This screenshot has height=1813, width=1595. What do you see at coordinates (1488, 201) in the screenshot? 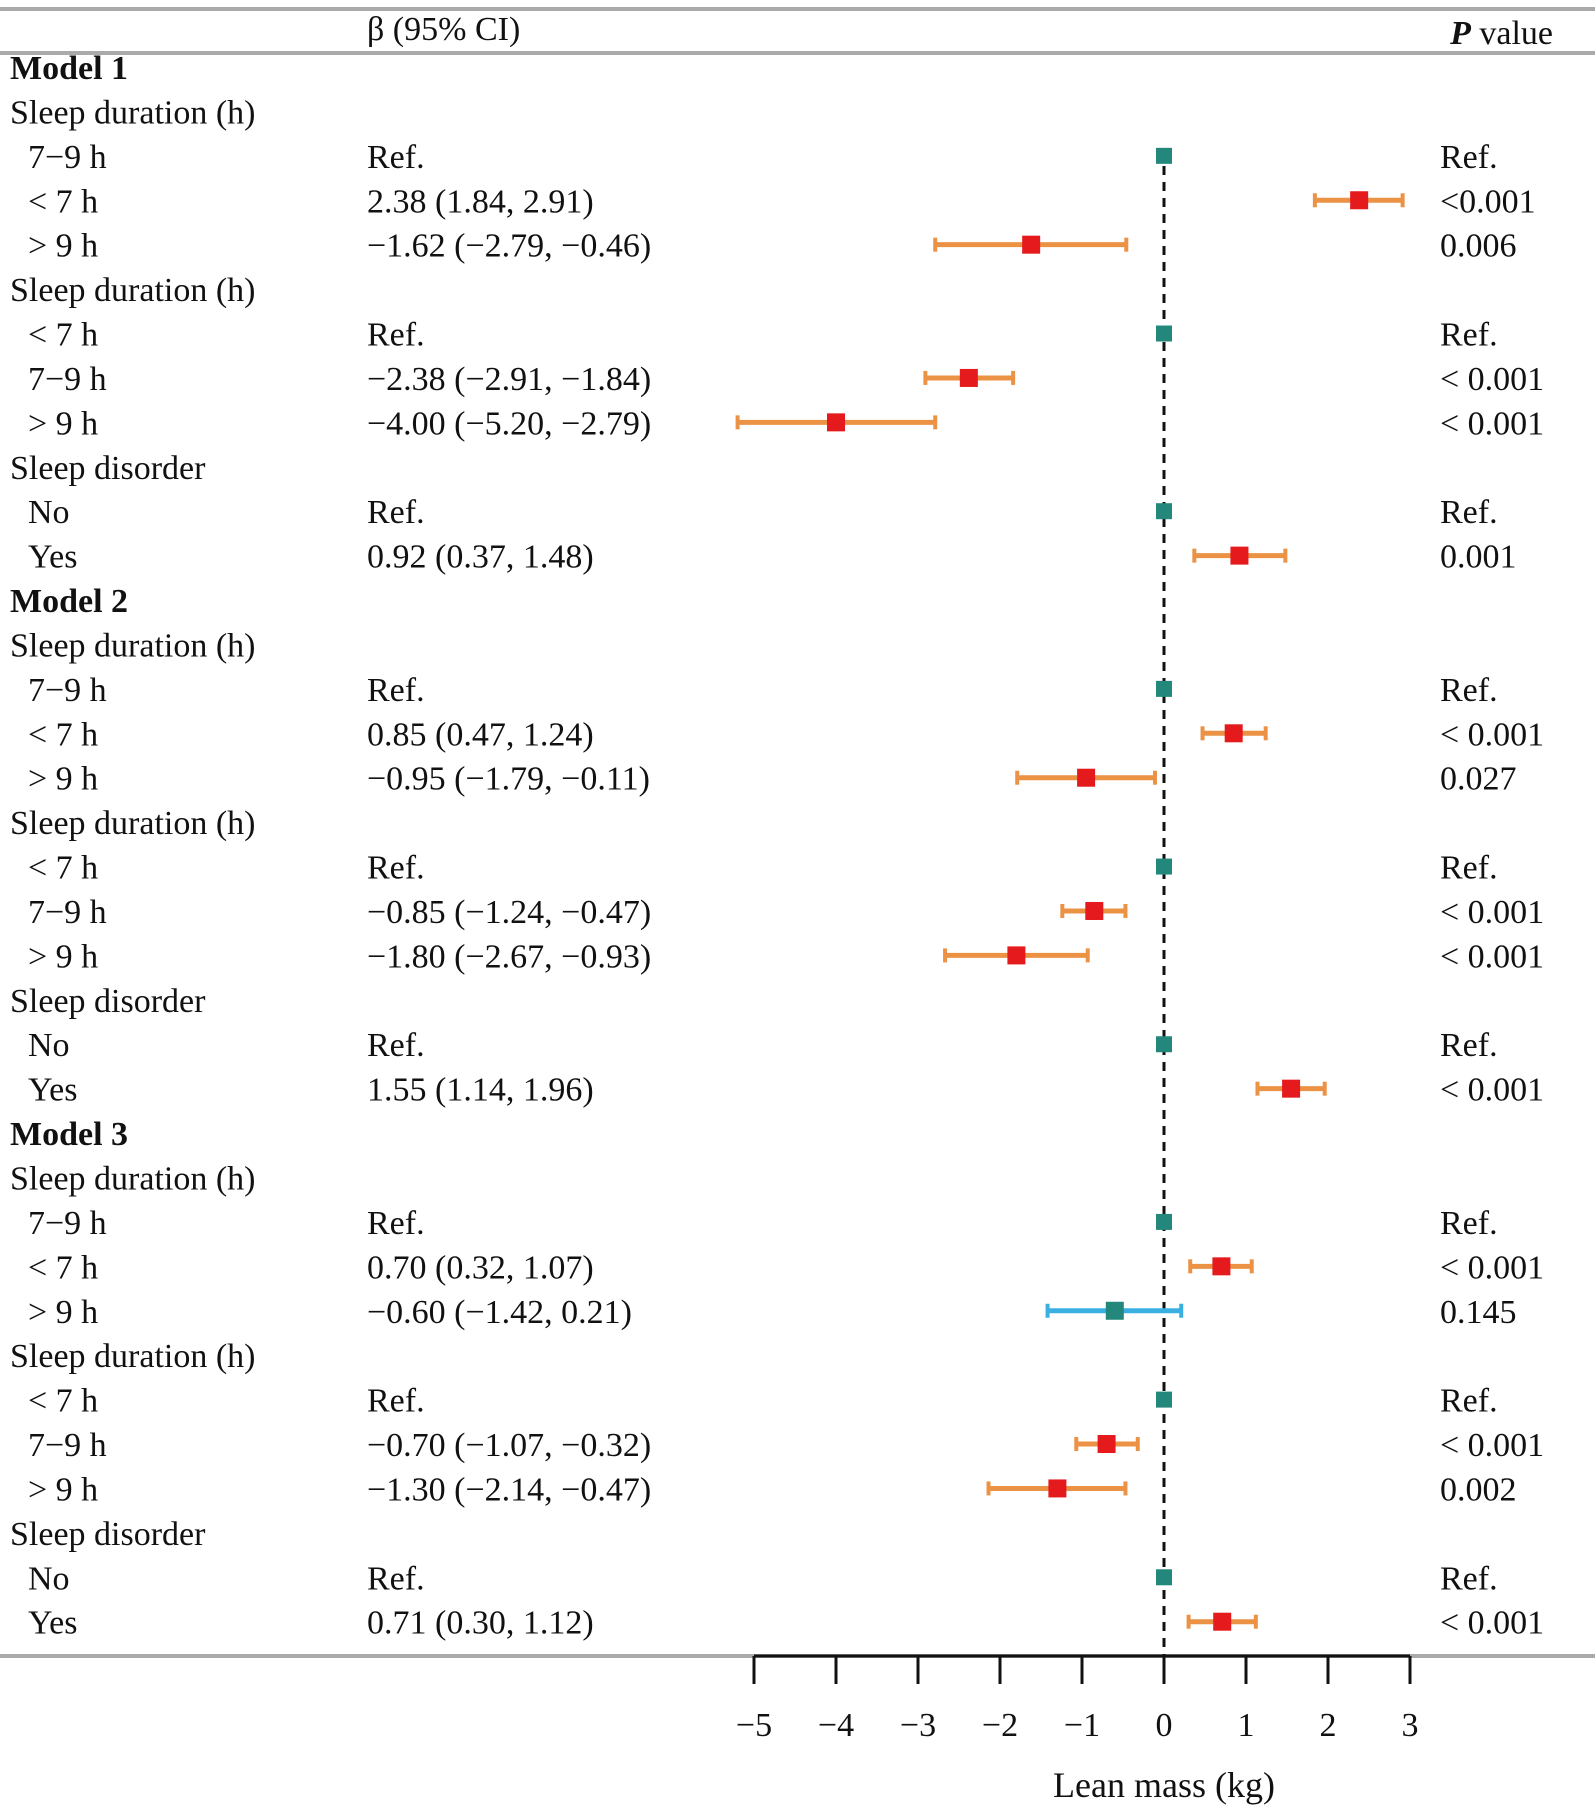
I see `p-value-cell: <0.001` at bounding box center [1488, 201].